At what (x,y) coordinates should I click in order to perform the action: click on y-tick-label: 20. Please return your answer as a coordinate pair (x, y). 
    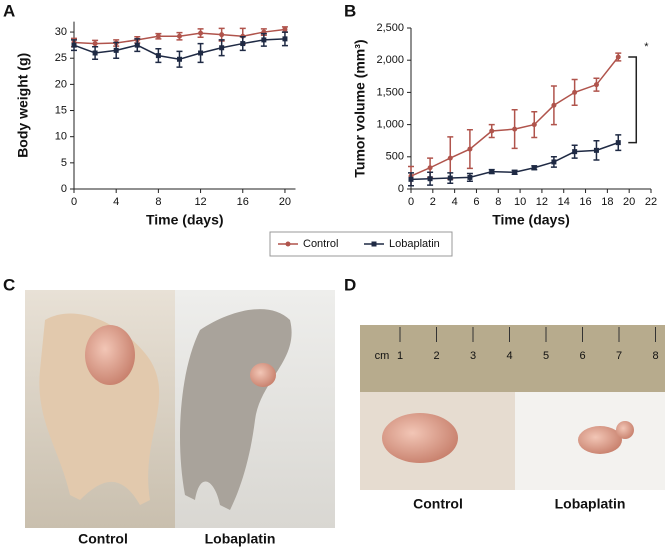
    Looking at the image, I should click on (61, 84).